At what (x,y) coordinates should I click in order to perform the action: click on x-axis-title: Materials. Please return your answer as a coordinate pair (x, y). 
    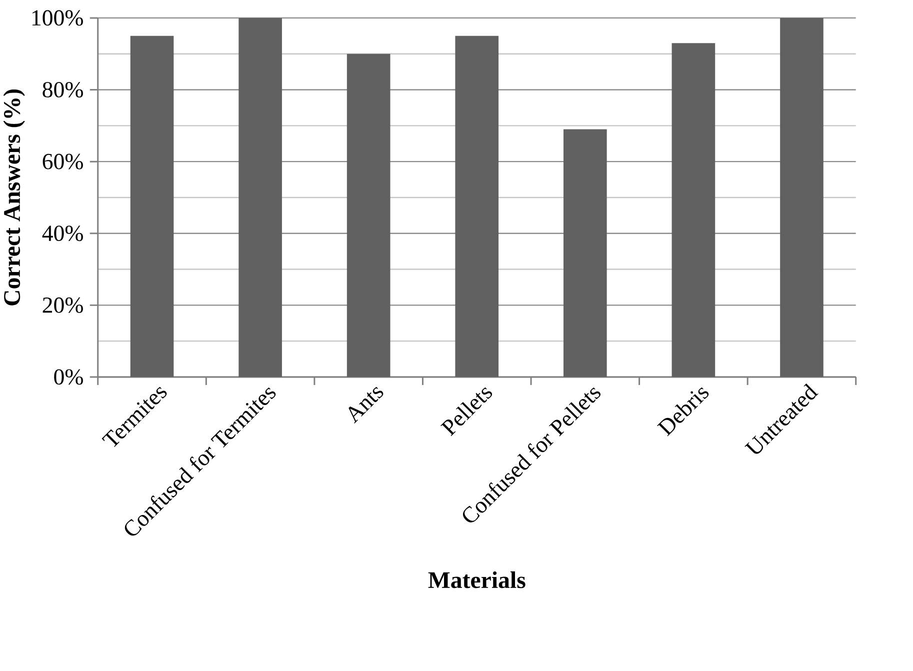
    Looking at the image, I should click on (477, 579).